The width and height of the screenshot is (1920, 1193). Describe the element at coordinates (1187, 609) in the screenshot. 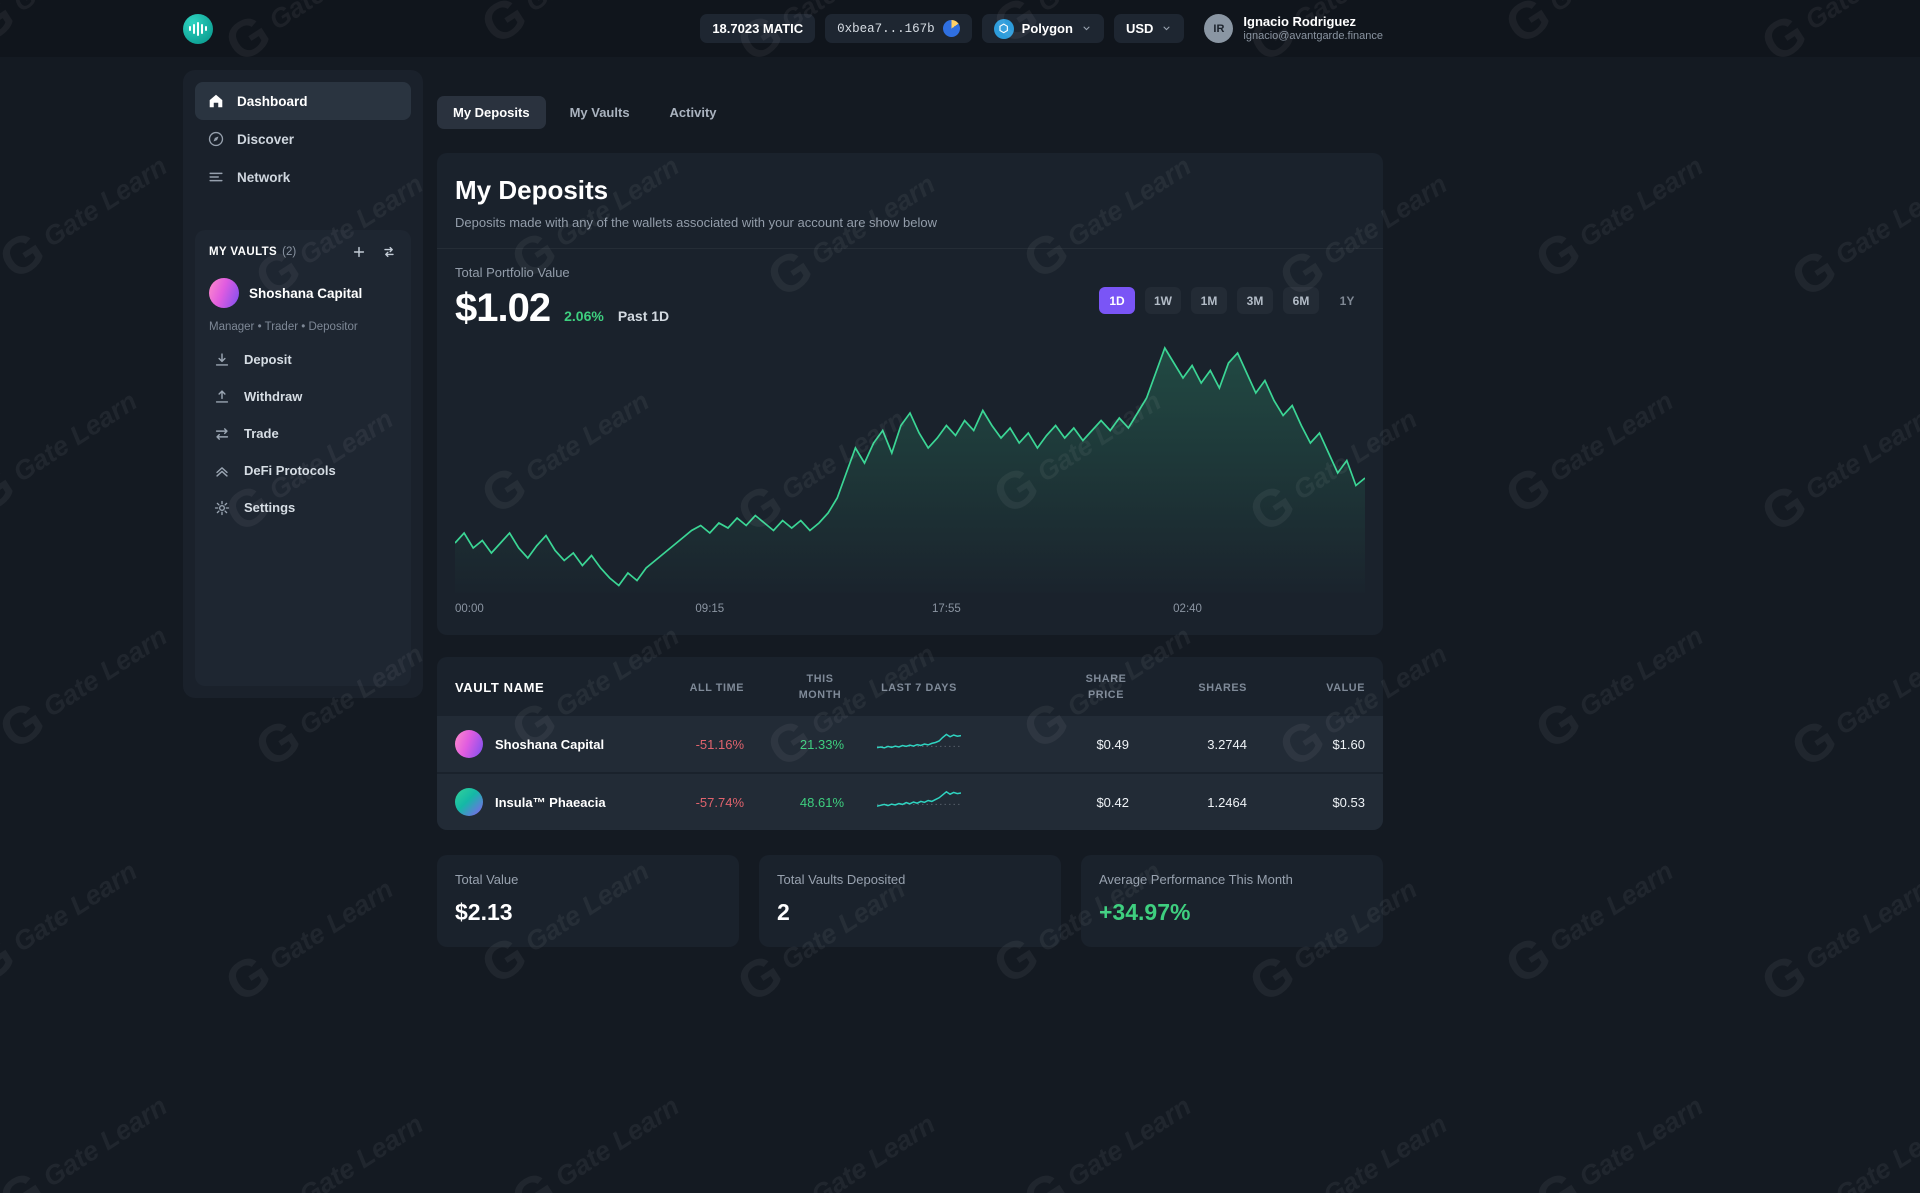

I see `x-axis-label: 02:40` at that location.